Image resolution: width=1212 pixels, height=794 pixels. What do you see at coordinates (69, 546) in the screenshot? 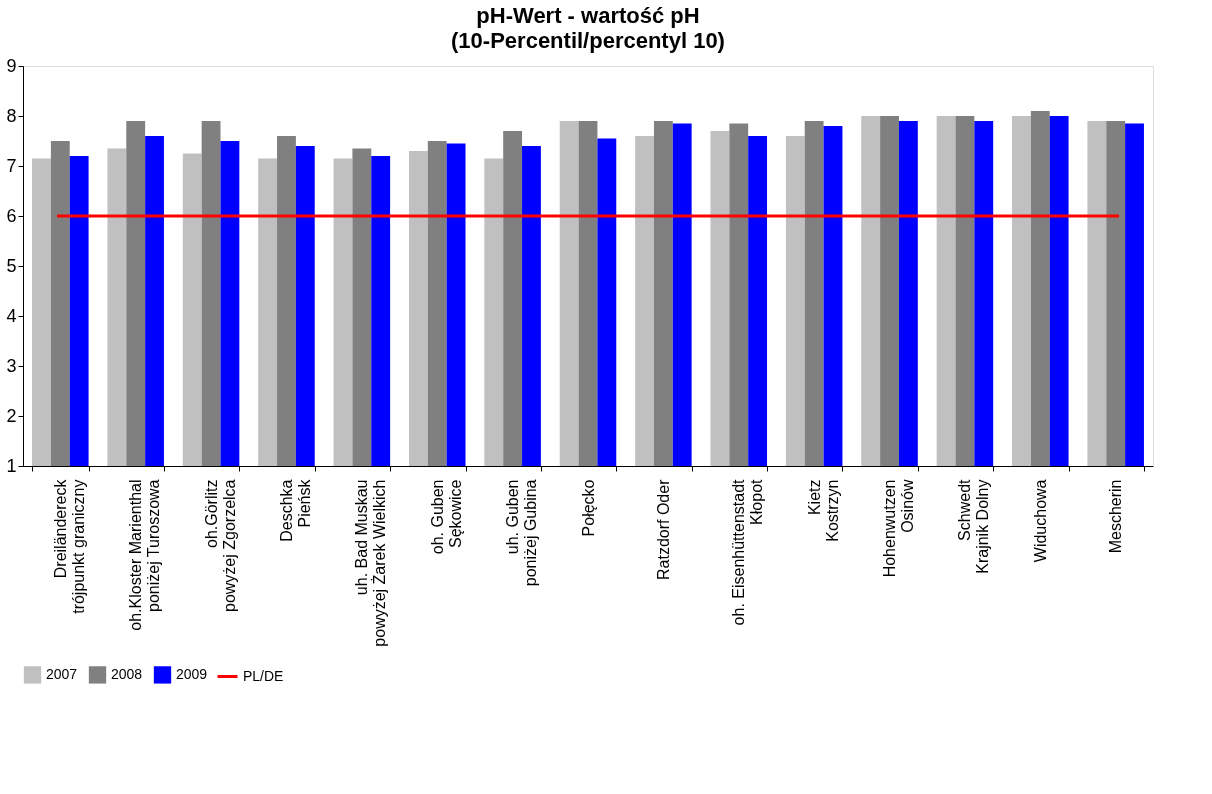
I see `x-tick-label: Dreiländereck trójpunkt graniczny` at bounding box center [69, 546].